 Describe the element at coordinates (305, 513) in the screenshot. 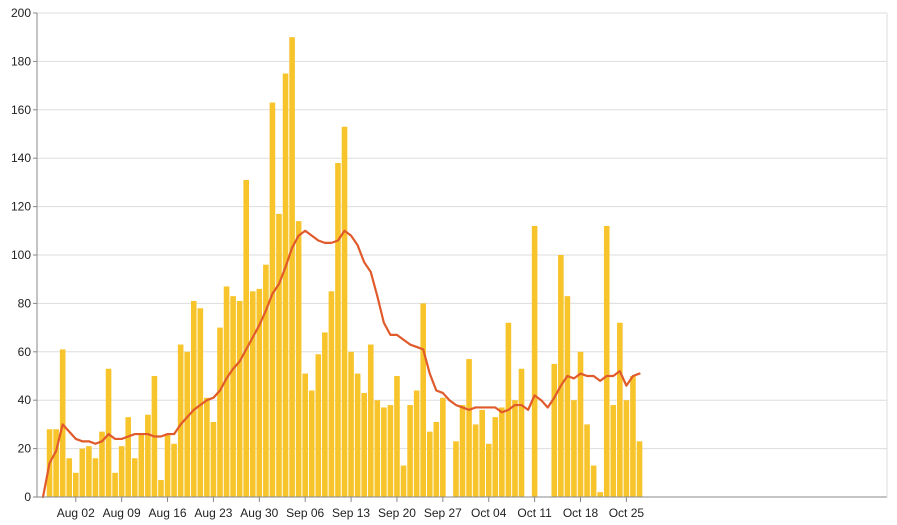

I see `x-tick-label: Sep 06` at that location.